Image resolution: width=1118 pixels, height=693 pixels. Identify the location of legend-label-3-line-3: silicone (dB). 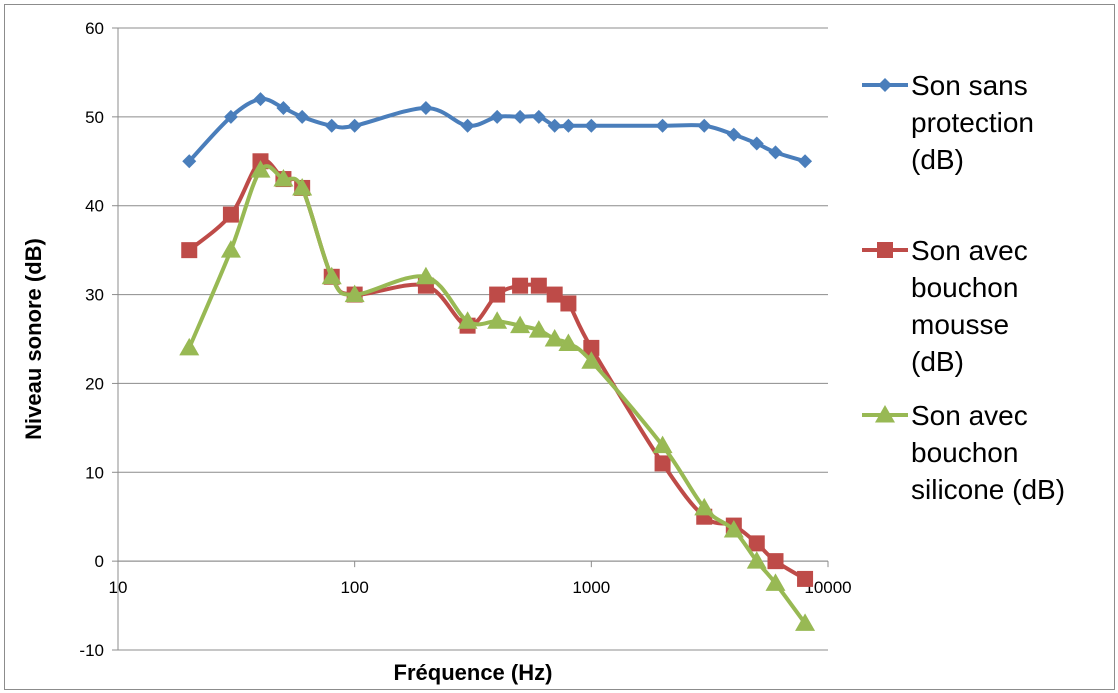
(988, 489).